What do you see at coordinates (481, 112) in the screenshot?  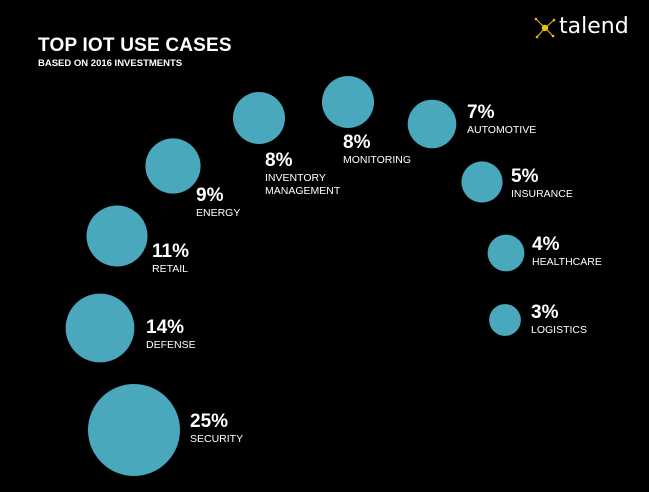 I see `value-label-automotive: 7%` at bounding box center [481, 112].